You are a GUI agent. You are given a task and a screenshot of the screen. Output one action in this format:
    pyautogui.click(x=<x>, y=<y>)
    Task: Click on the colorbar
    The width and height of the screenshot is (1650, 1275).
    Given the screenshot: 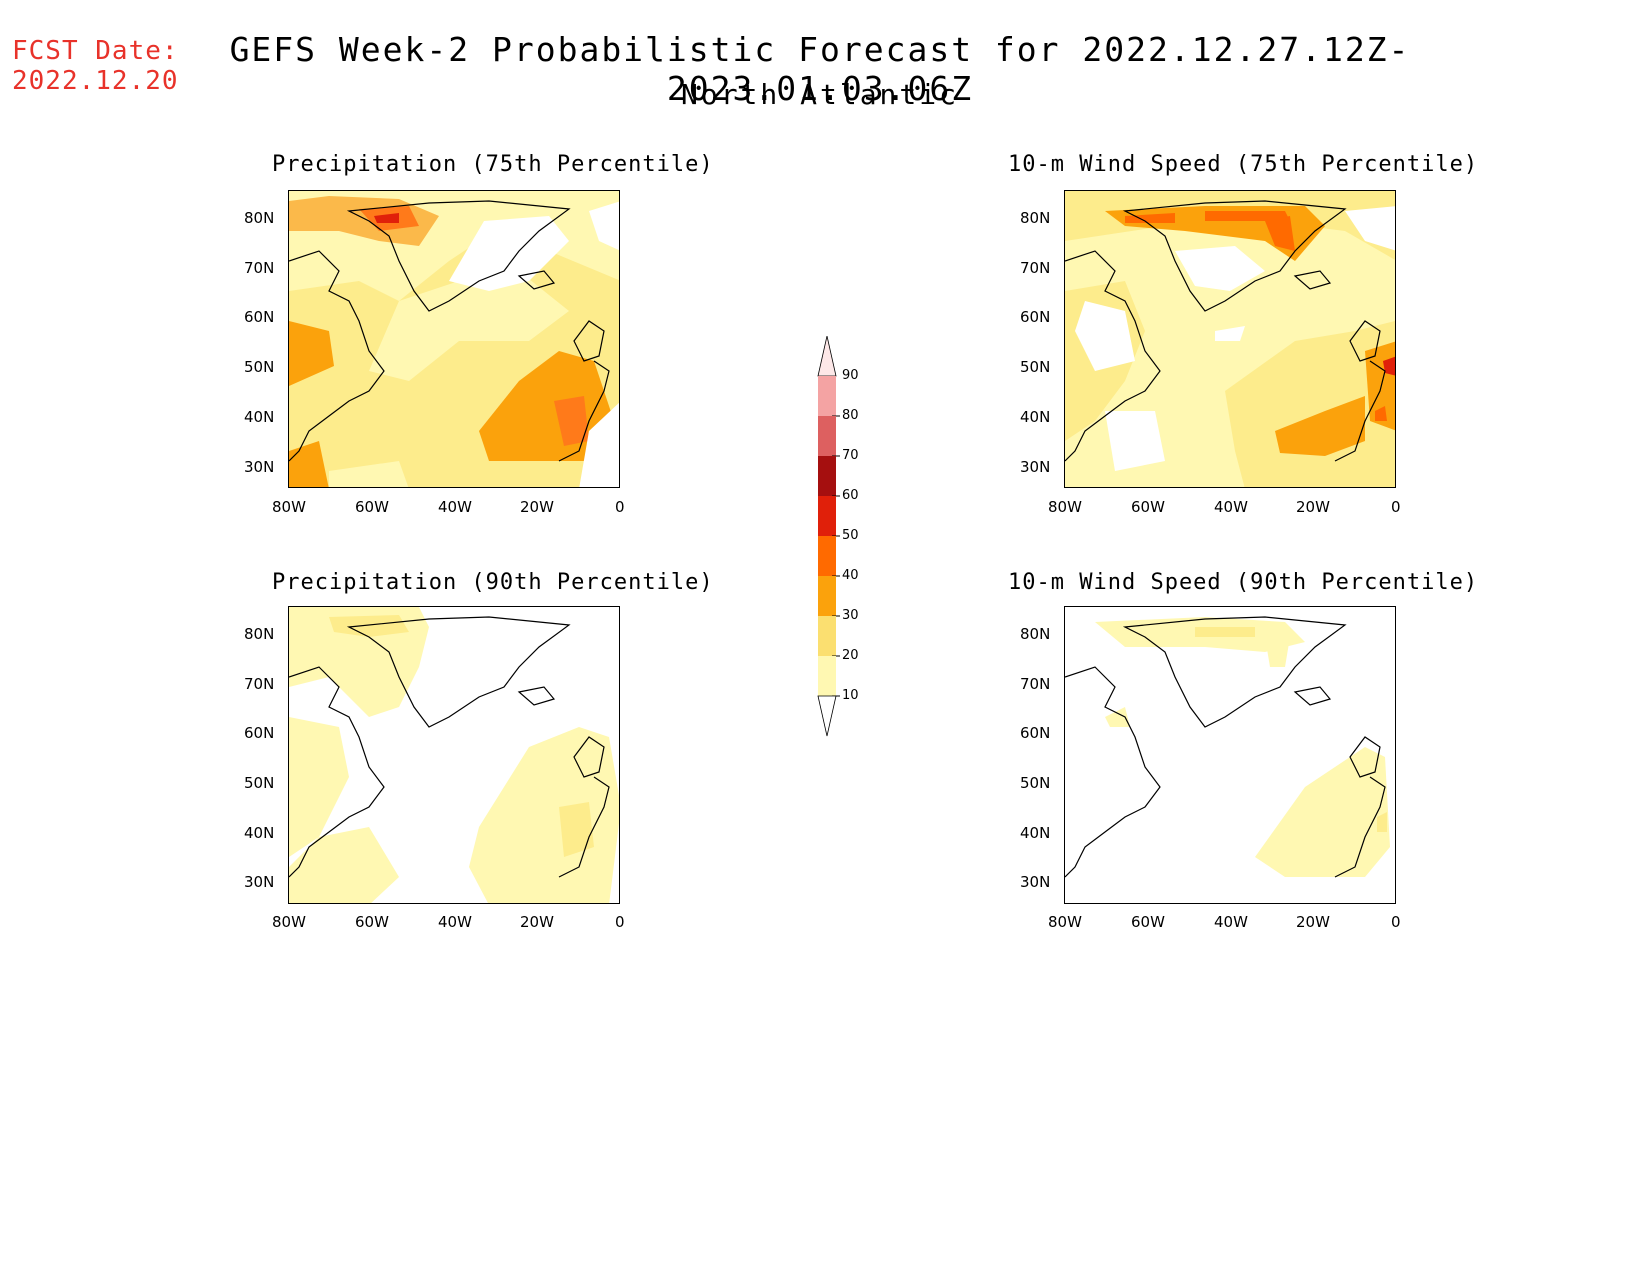 What is the action you would take?
    pyautogui.click(x=828, y=536)
    